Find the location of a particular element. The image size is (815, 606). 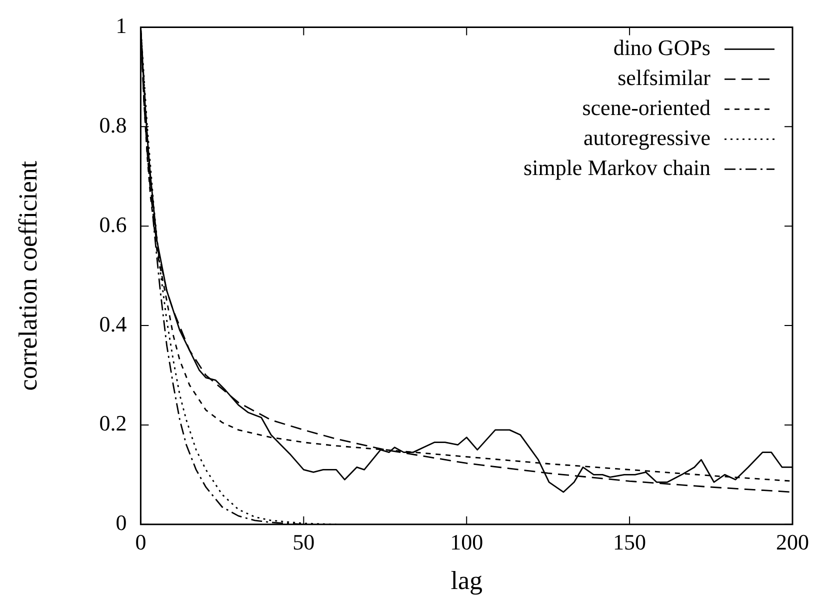

legend-label: selfsimilar is located at coordinates (665, 77).